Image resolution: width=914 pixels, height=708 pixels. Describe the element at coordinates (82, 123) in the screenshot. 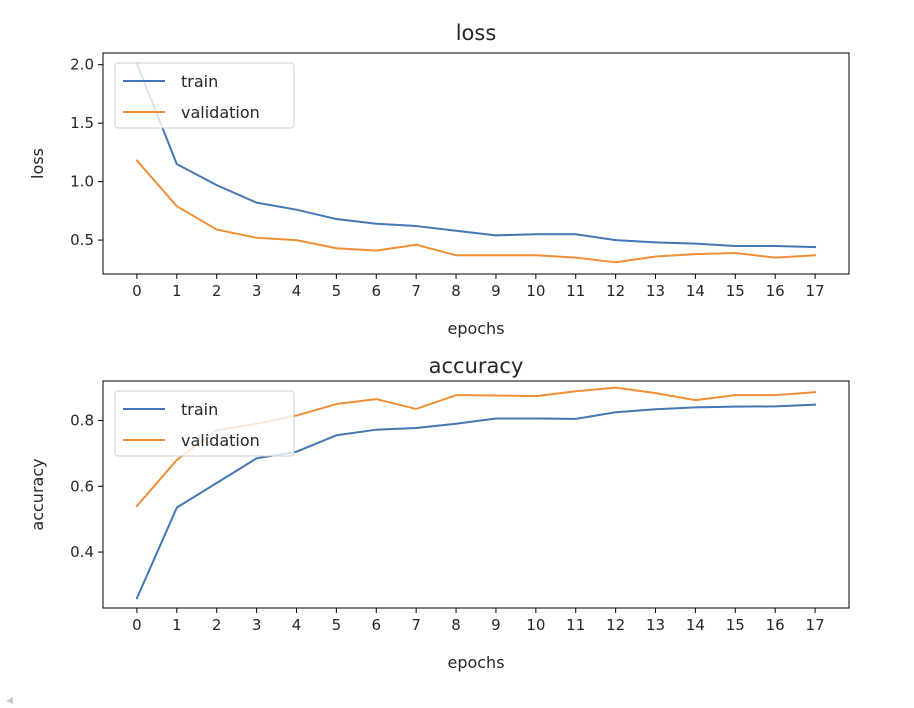

I see `y-tick-label: 1.5` at that location.